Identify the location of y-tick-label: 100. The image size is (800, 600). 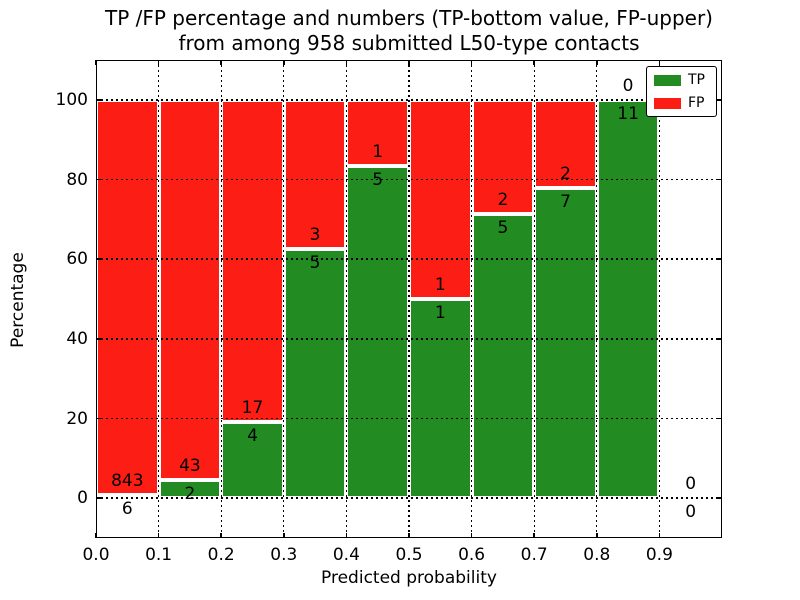
(71, 99).